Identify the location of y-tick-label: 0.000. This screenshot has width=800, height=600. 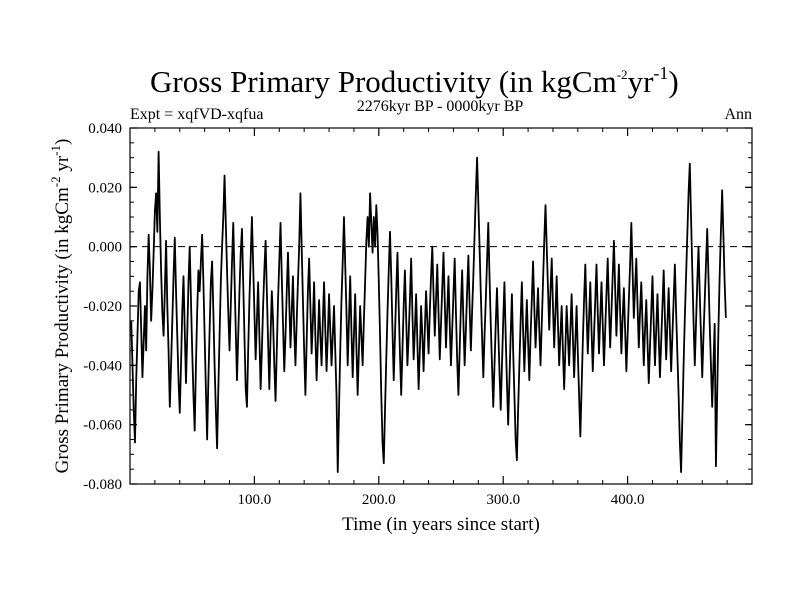
(105, 248).